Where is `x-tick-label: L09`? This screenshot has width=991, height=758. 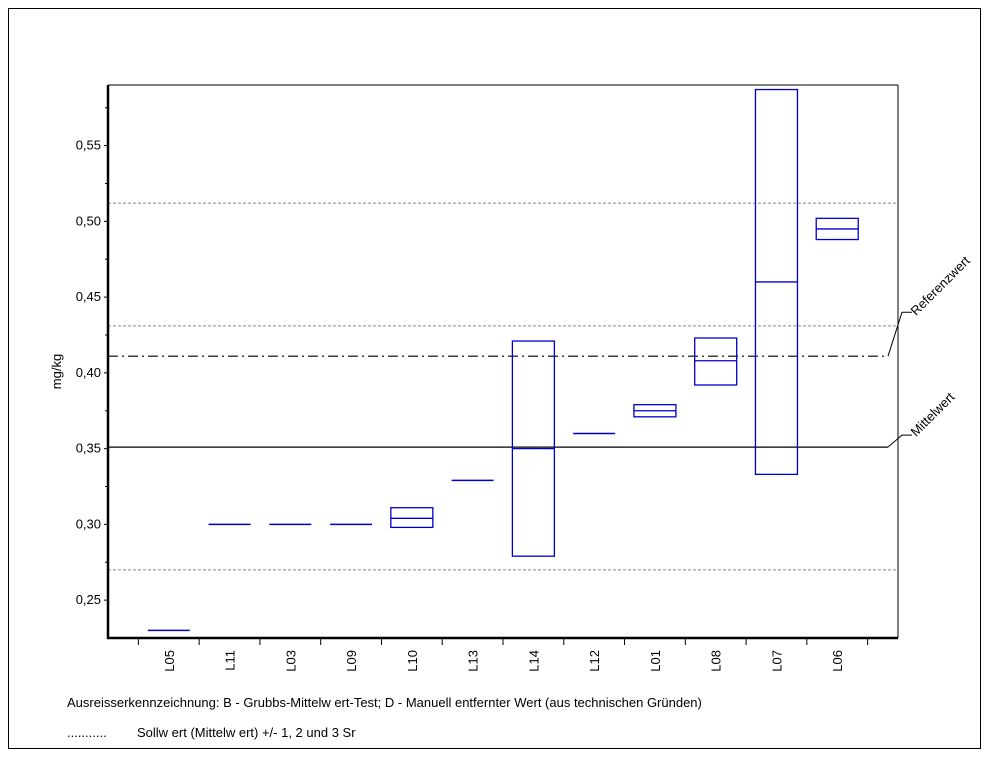
x-tick-label: L09 is located at coordinates (351, 661).